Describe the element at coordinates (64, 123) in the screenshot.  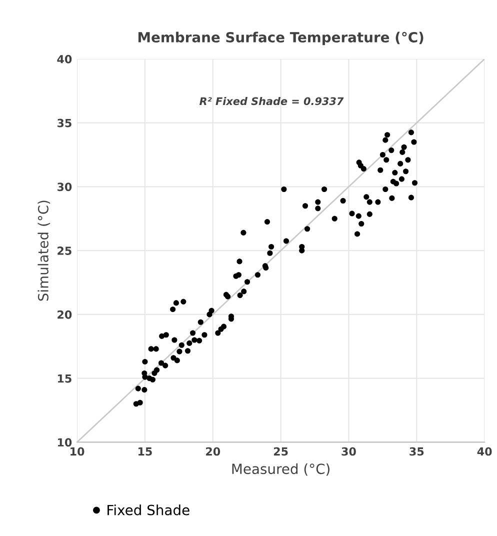
I see `y-tick-label: 35` at that location.